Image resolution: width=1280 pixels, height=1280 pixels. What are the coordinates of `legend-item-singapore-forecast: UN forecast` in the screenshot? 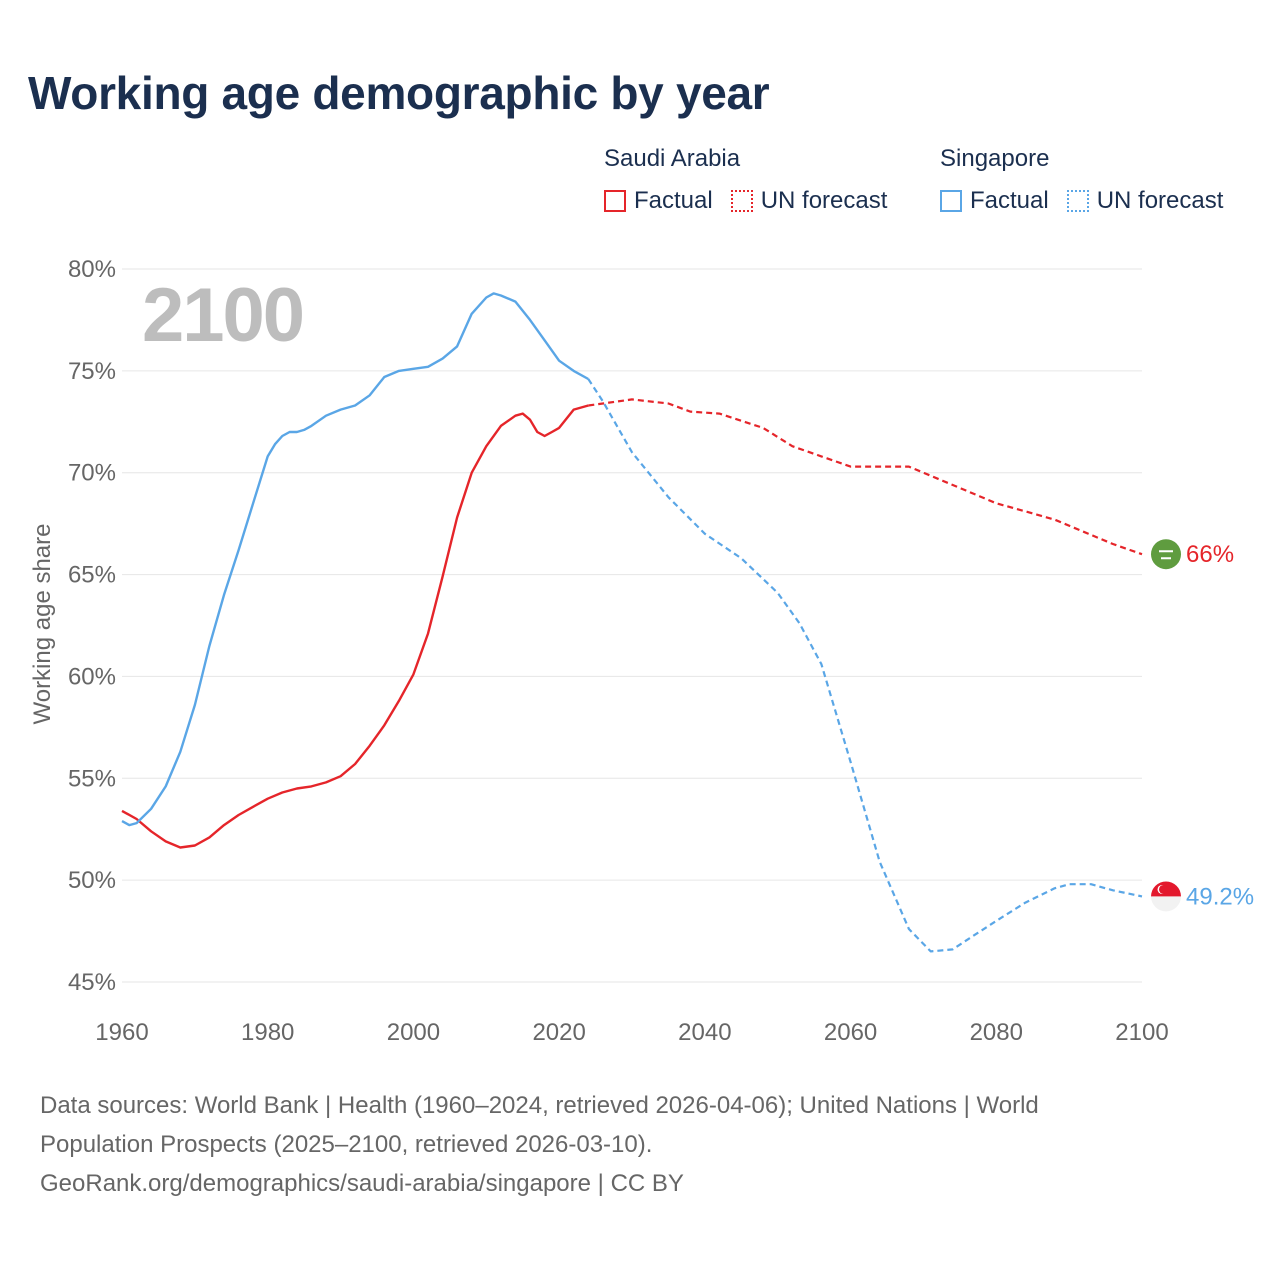 It's located at (1145, 201).